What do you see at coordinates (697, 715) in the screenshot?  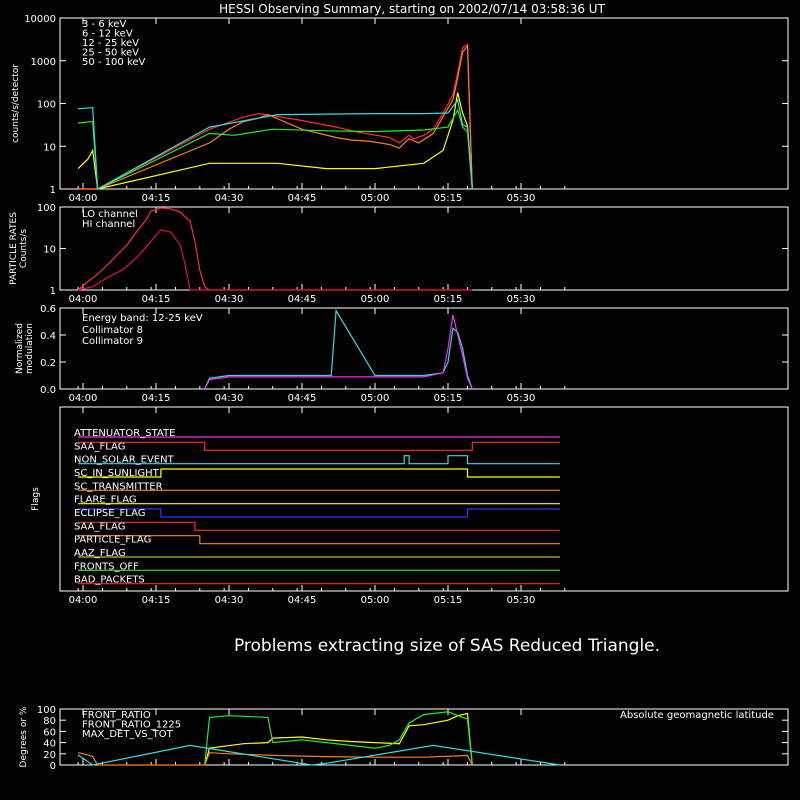 I see `legend-entry: Absolute geomagnetic latitude` at bounding box center [697, 715].